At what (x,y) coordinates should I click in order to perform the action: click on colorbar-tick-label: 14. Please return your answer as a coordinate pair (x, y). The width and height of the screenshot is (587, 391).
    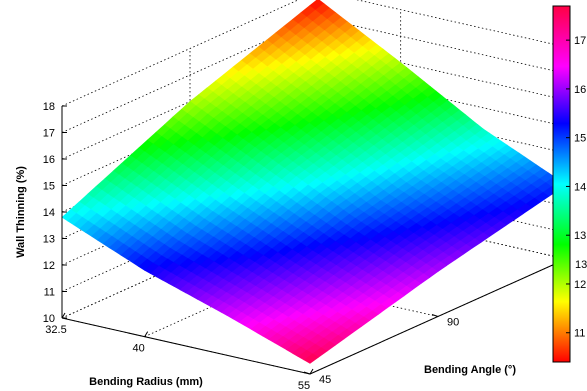
    Looking at the image, I should click on (580, 187).